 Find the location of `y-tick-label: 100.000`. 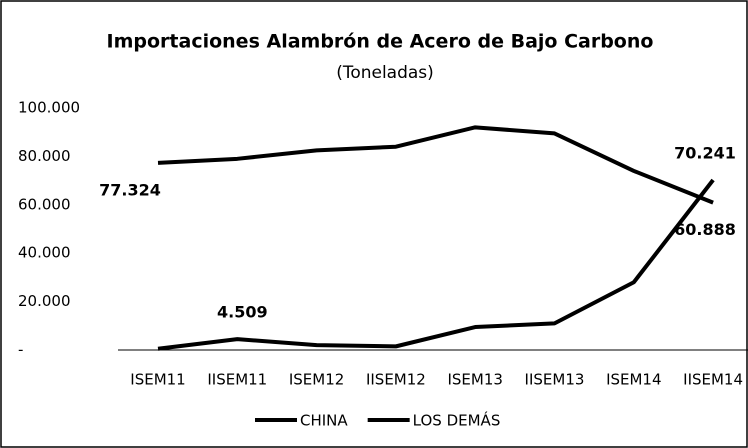

y-tick-label: 100.000 is located at coordinates (49, 108).